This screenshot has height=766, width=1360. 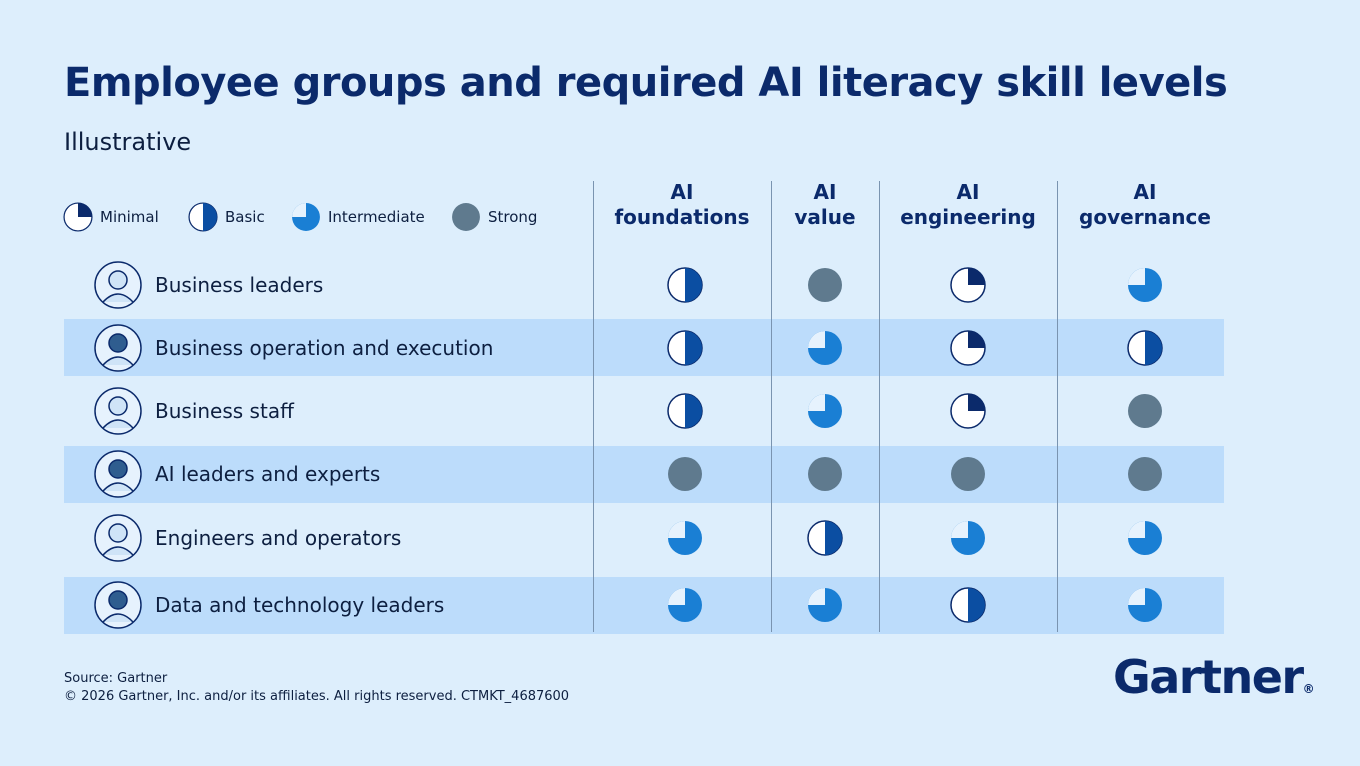 I want to click on legend-label: Basic, so click(x=245, y=217).